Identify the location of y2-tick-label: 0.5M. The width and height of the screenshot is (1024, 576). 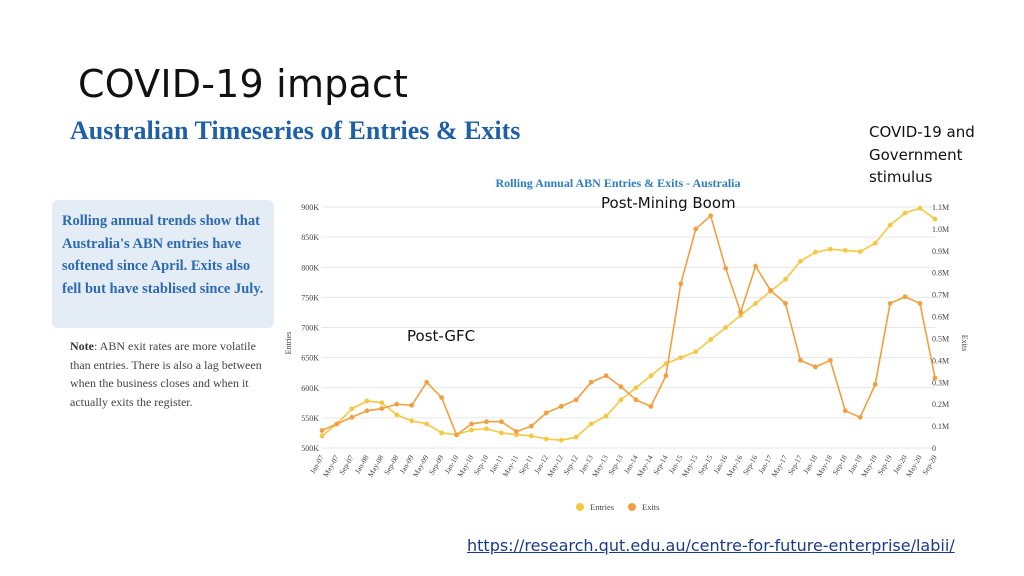
(940, 338).